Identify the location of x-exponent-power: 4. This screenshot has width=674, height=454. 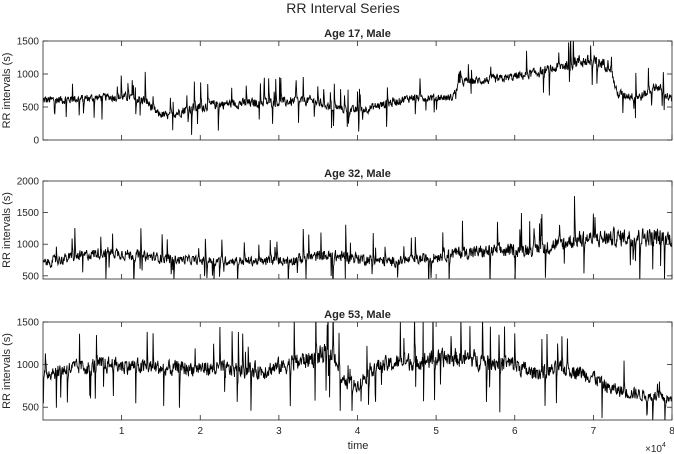
(664, 445).